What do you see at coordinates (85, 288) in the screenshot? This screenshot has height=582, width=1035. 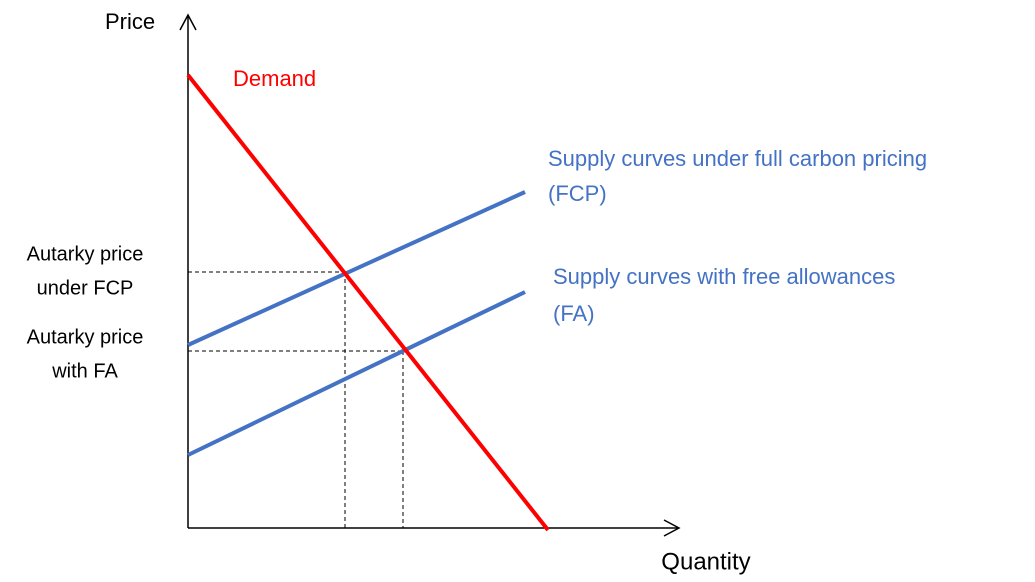 I see `price-label: under FCP` at bounding box center [85, 288].